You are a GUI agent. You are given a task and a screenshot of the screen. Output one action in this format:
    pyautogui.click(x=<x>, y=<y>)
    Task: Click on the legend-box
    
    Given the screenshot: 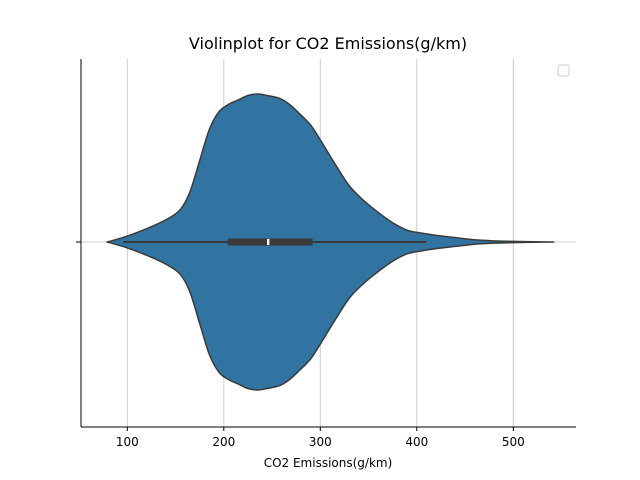 What is the action you would take?
    pyautogui.click(x=563, y=70)
    